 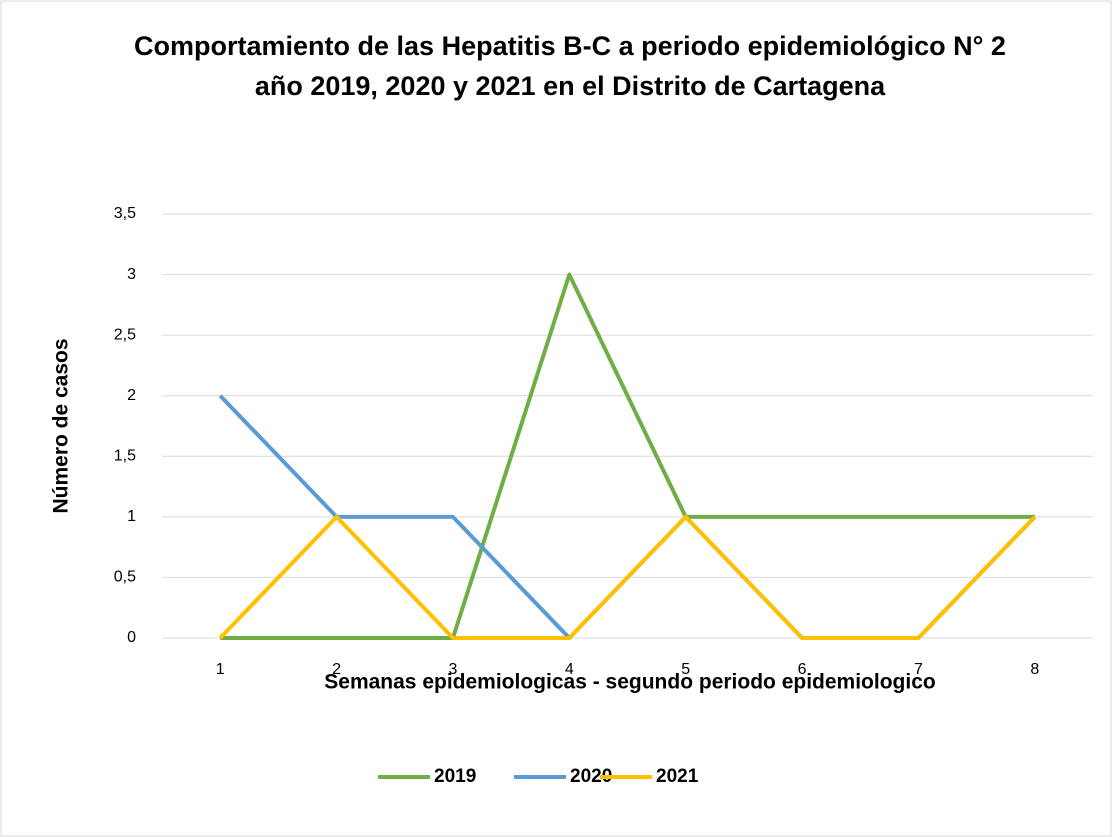 What do you see at coordinates (1034, 669) in the screenshot?
I see `x-tick-label: 8` at bounding box center [1034, 669].